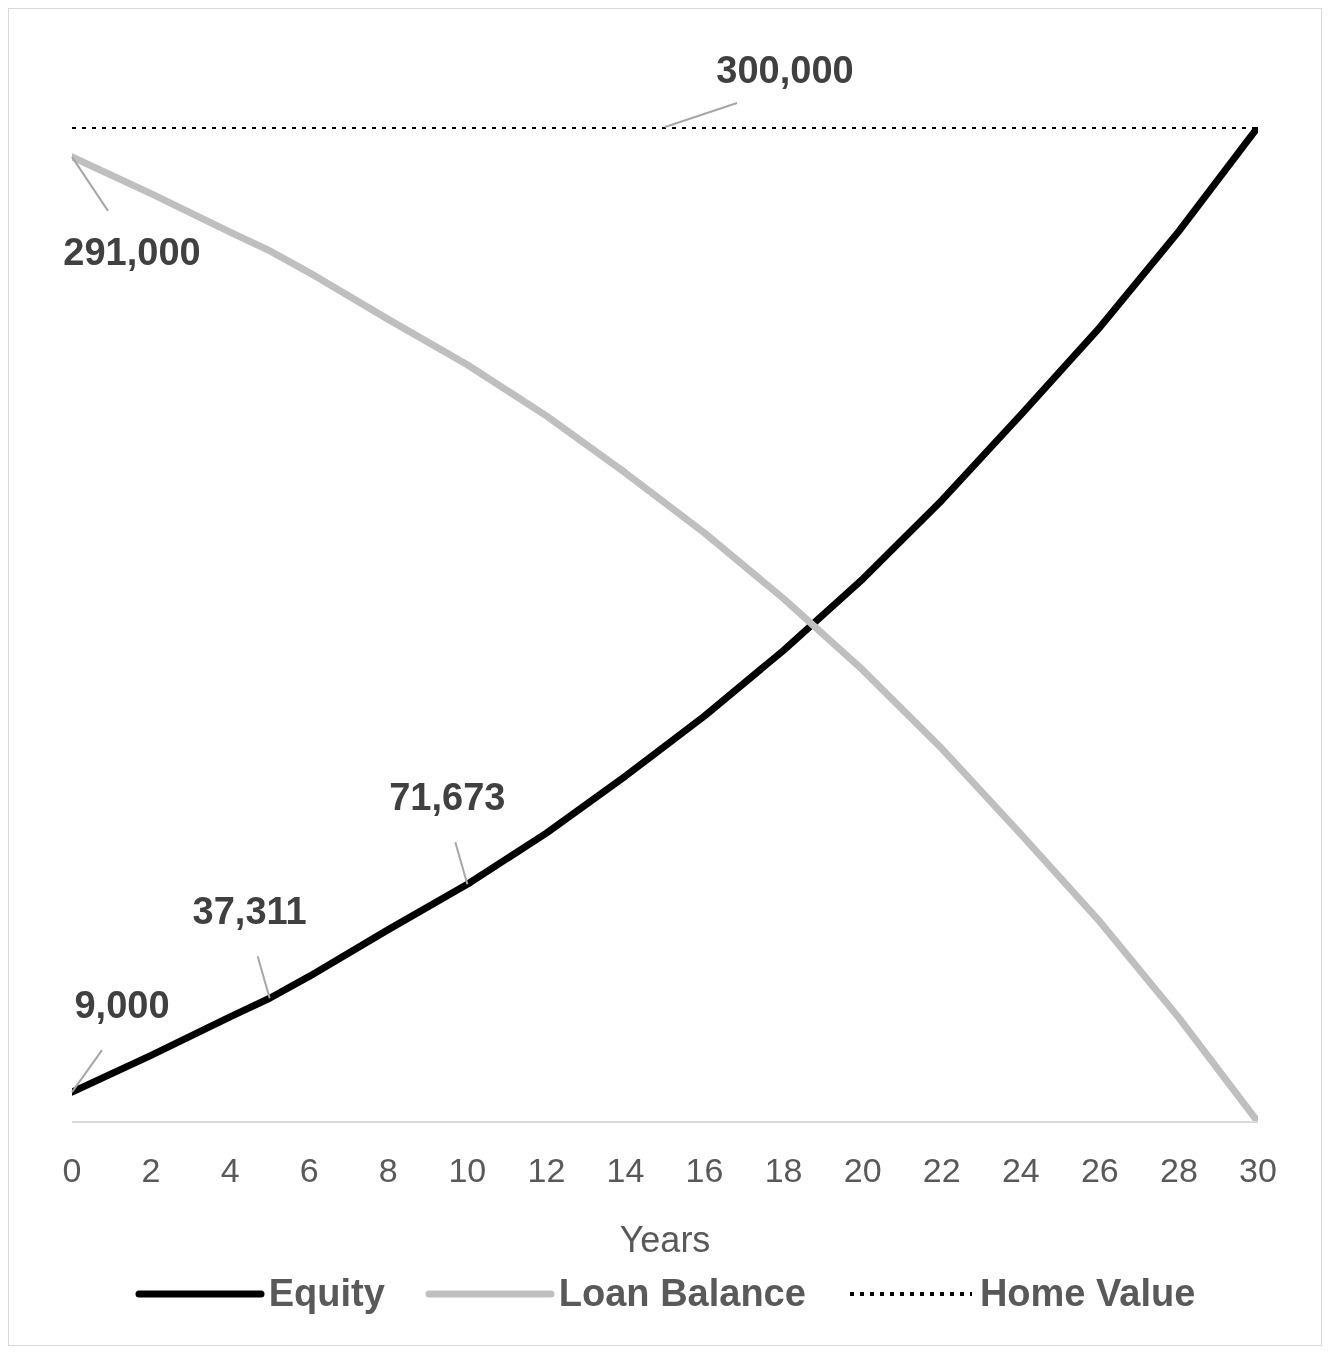 The image size is (1330, 1354). I want to click on legend-label: Loan Balance, so click(681, 1293).